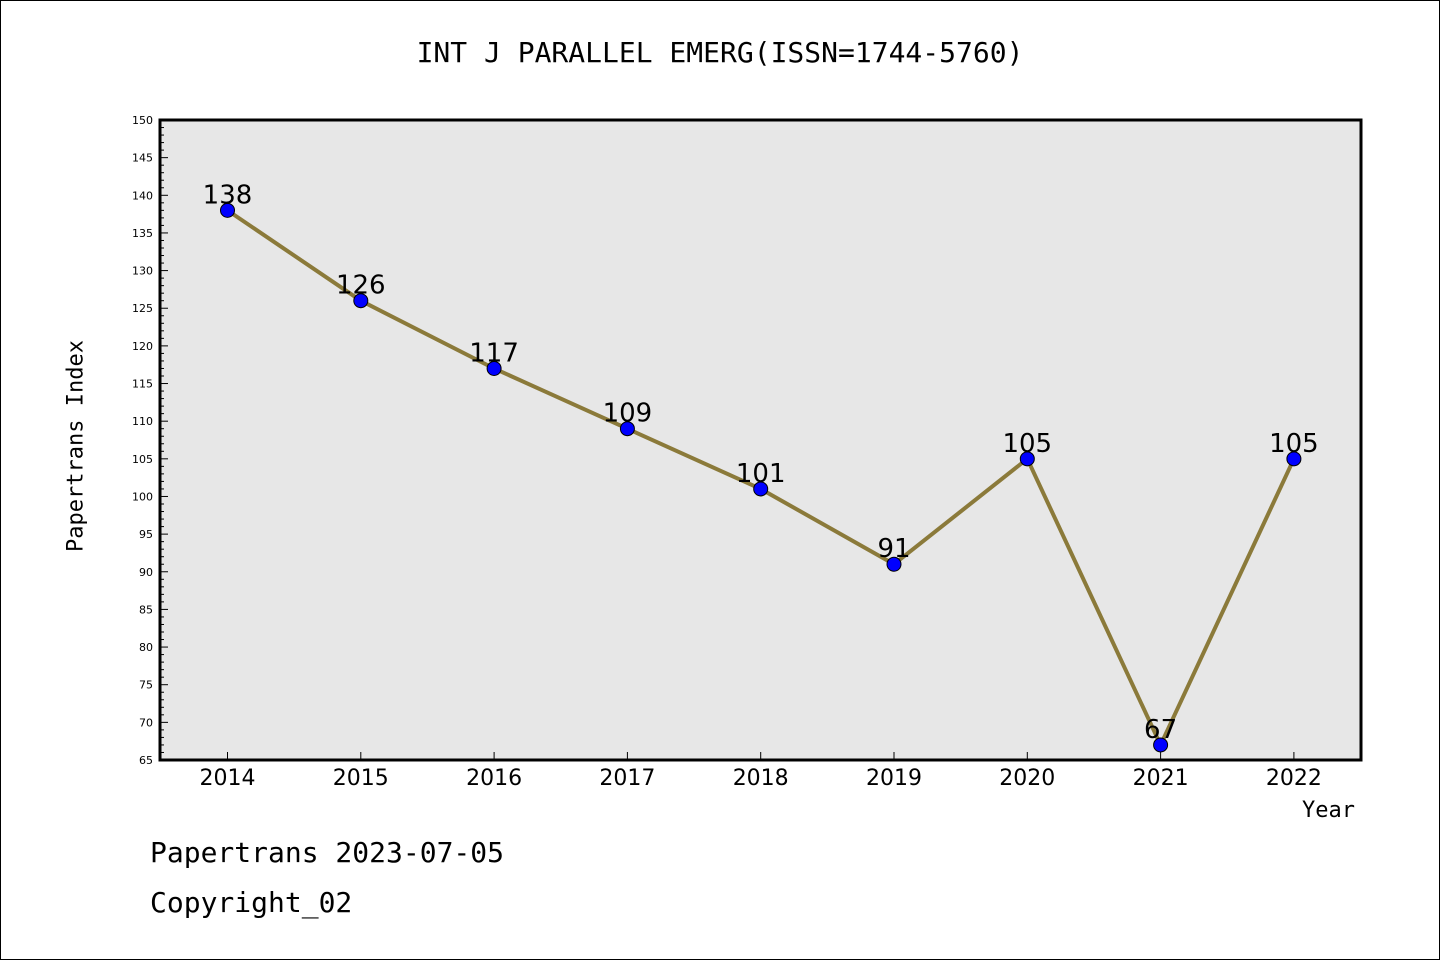 This screenshot has width=1440, height=960. I want to click on footer-copyright: Copyright_02, so click(251, 902).